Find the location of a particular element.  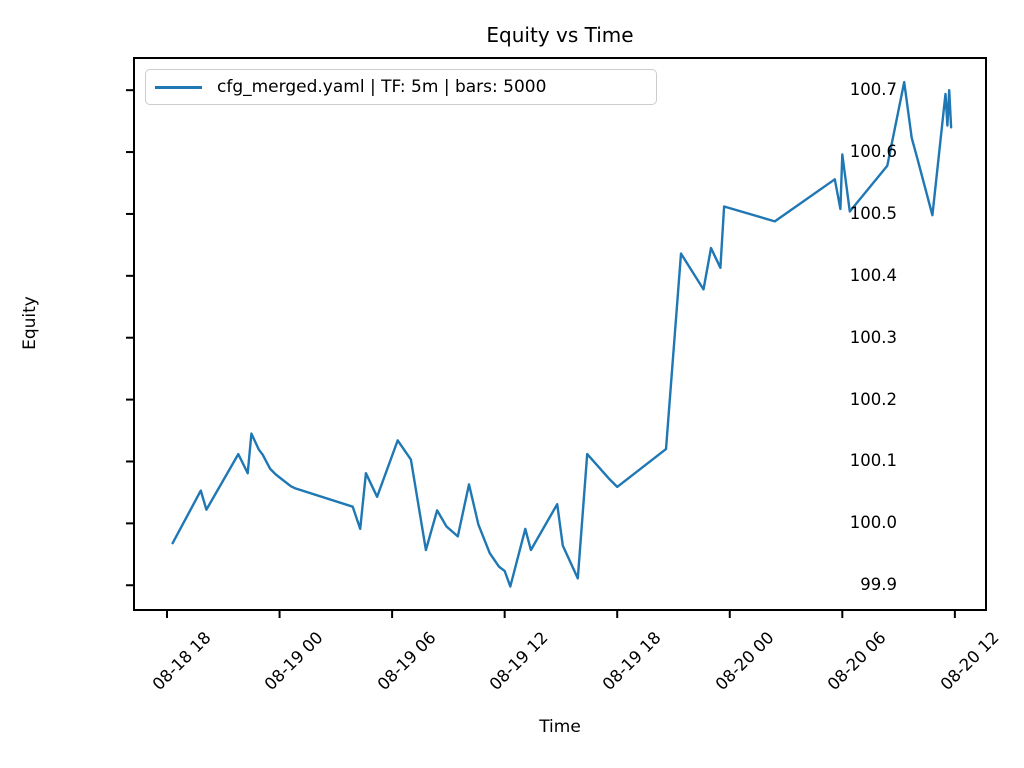

legend-label: cfg_merged.yaml | TF: 5m | bars: 5000 is located at coordinates (382, 87).